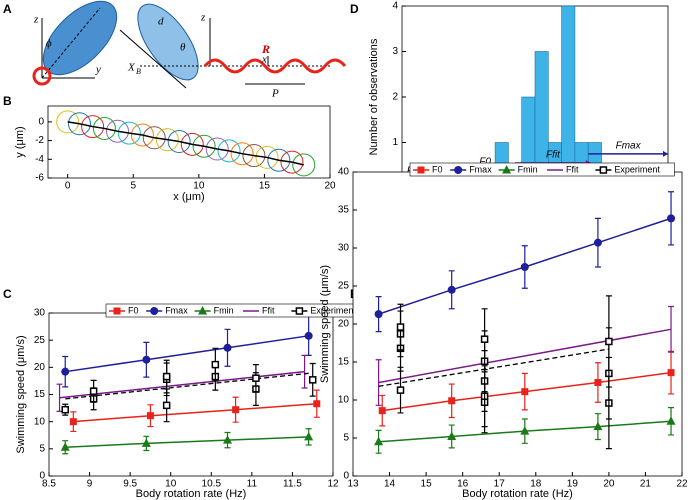 The width and height of the screenshot is (700, 500). I want to click on y-tick-label: -6, so click(39, 178).